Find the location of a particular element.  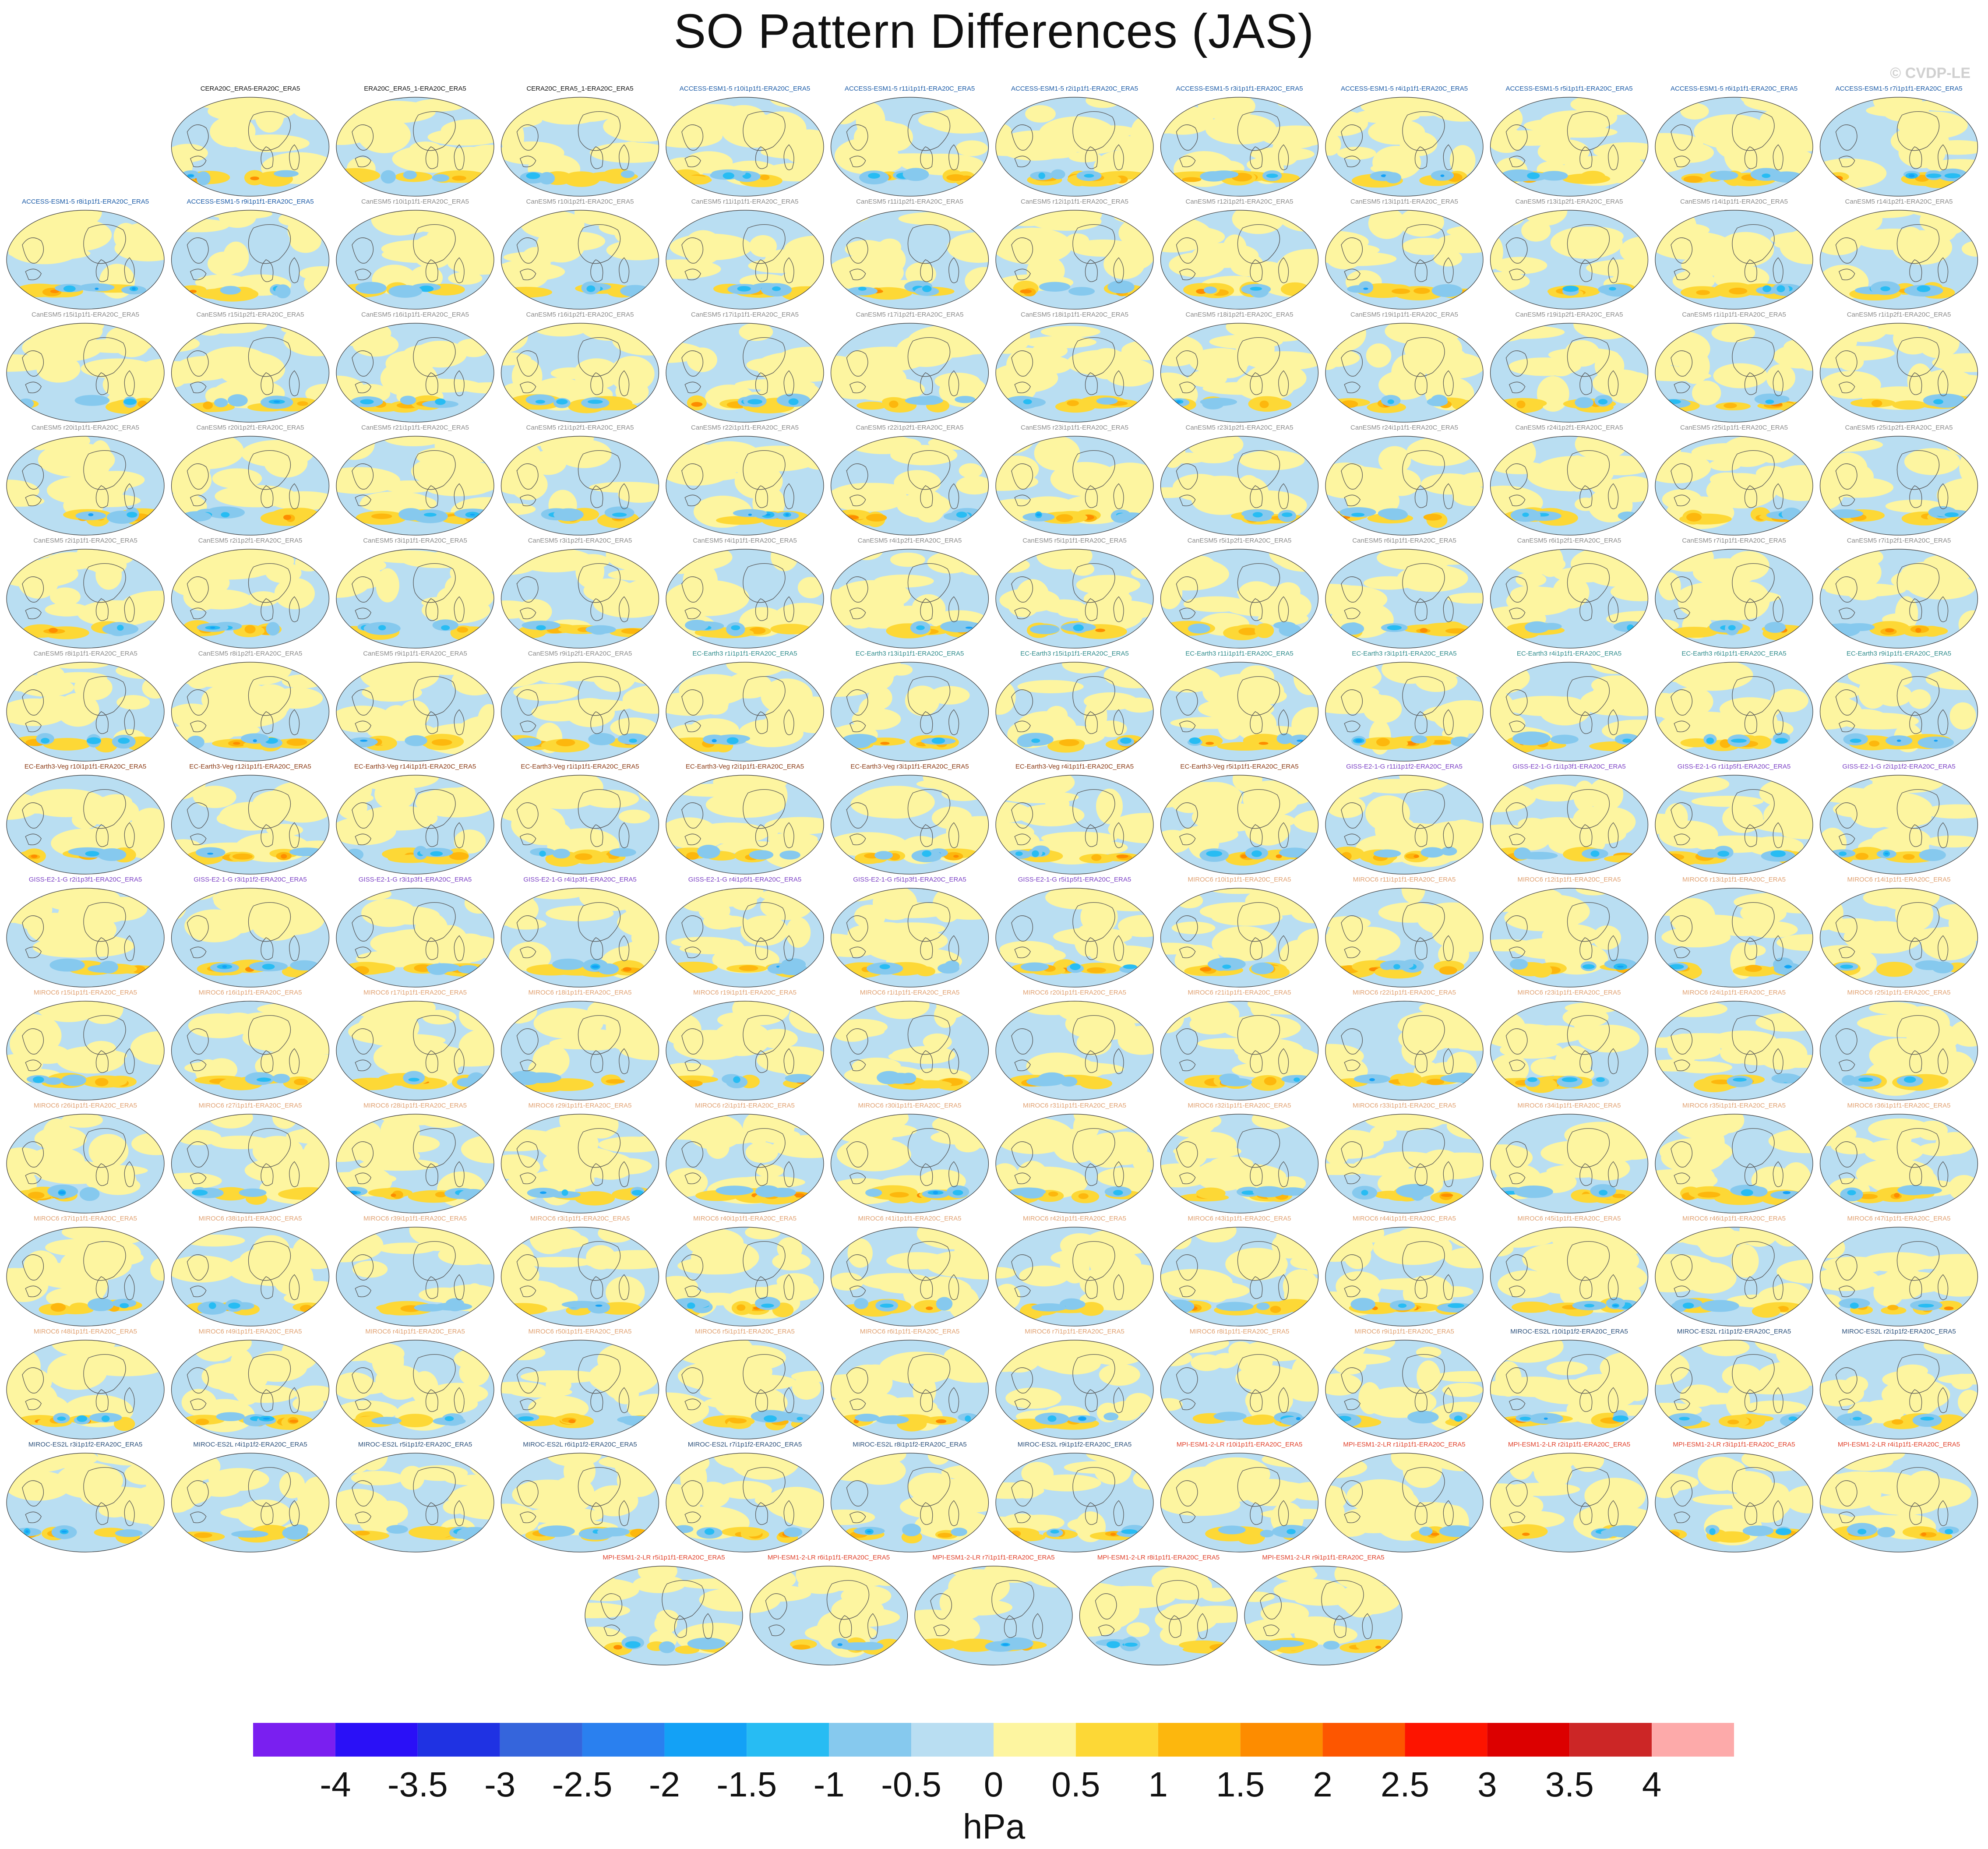

map-panel: MPI-ESM1-2-LR r3i1p1f1-ERA20C_ERA5 is located at coordinates (1734, 1497).